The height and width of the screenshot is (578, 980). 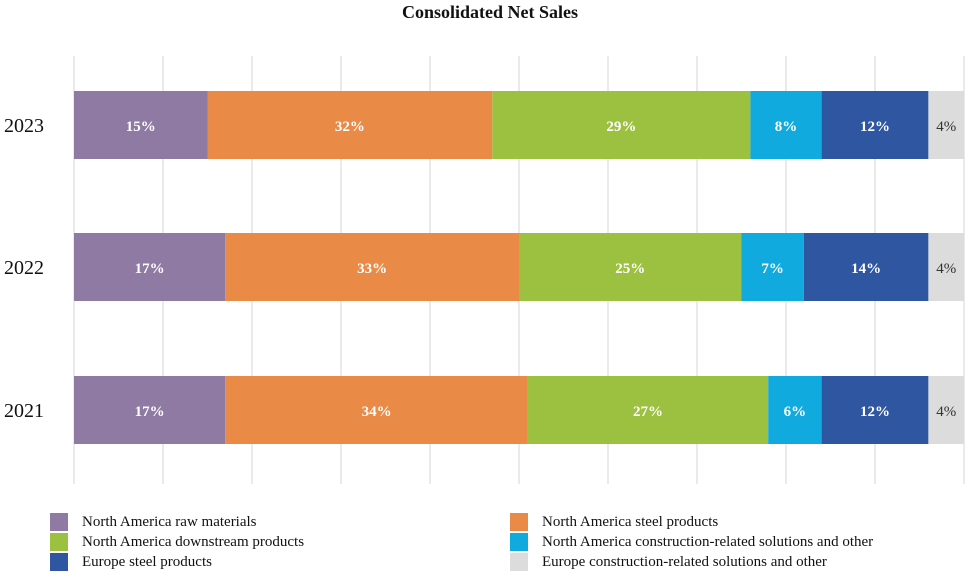 I want to click on data-label-2022-2: 25%, so click(x=630, y=269).